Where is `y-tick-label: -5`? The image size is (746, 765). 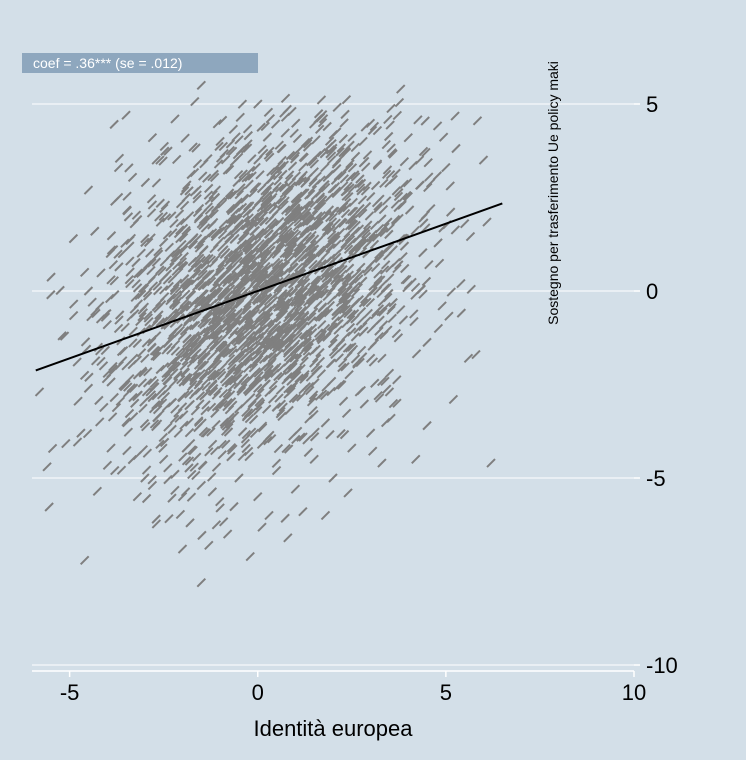 y-tick-label: -5 is located at coordinates (656, 478).